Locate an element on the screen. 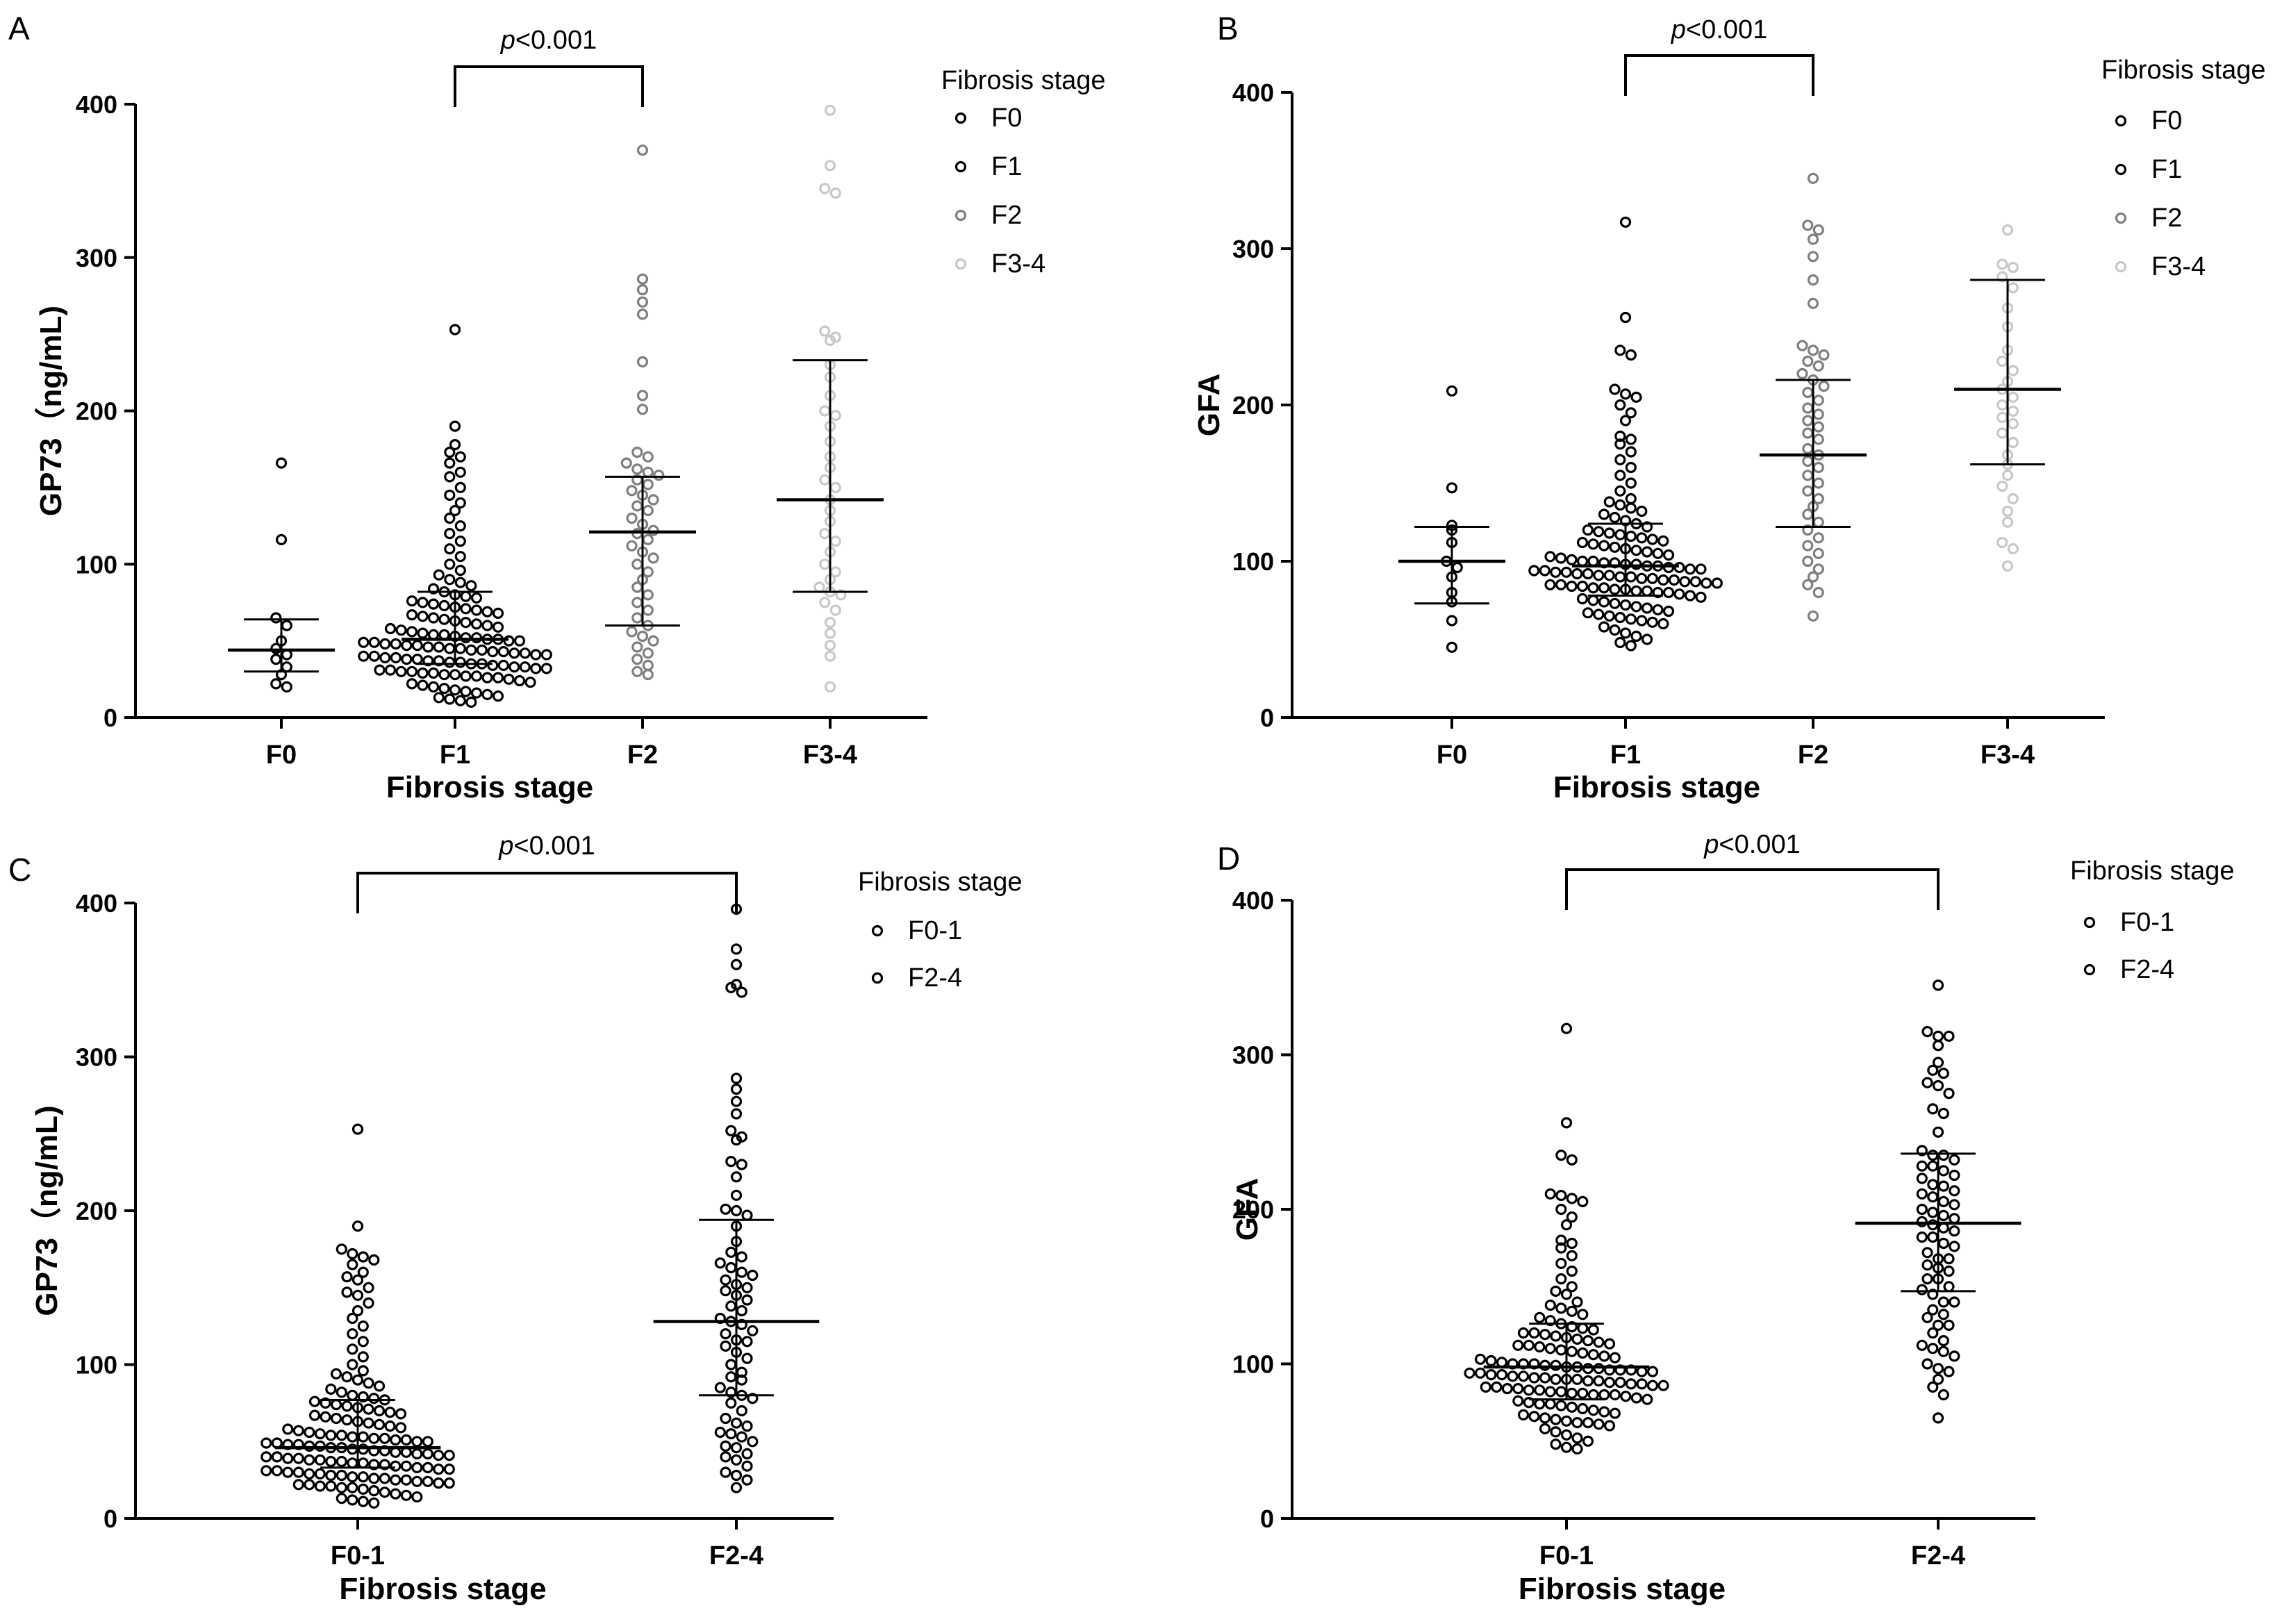  legend-marker is located at coordinates (2089, 923).